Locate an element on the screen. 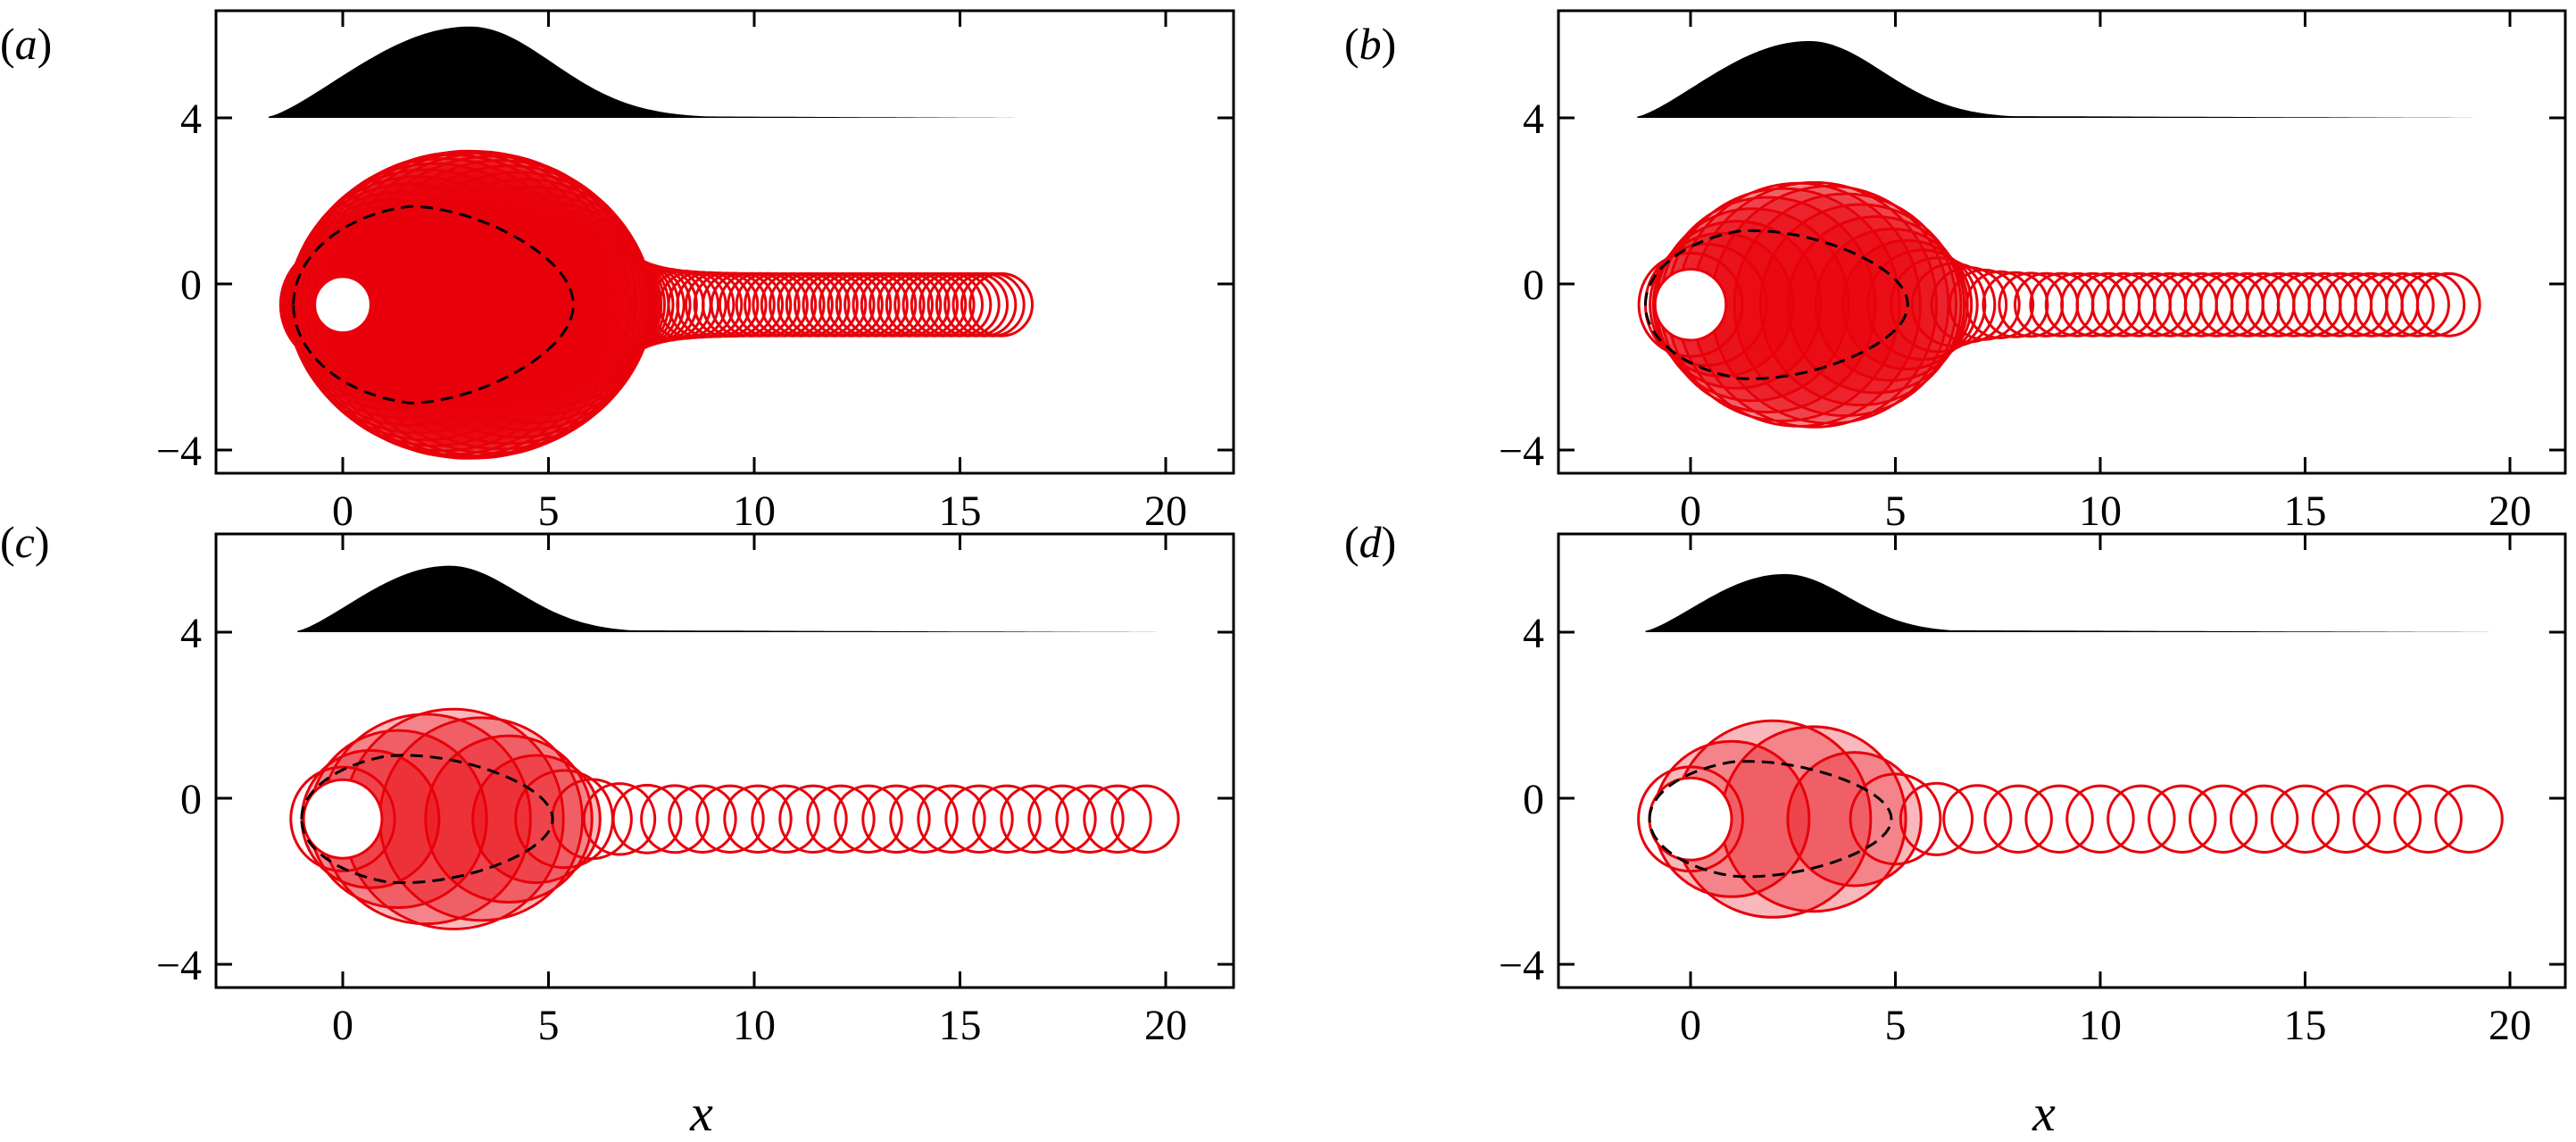 Image resolution: width=2576 pixels, height=1142 pixels. panel-label-letter: c is located at coordinates (25, 542).